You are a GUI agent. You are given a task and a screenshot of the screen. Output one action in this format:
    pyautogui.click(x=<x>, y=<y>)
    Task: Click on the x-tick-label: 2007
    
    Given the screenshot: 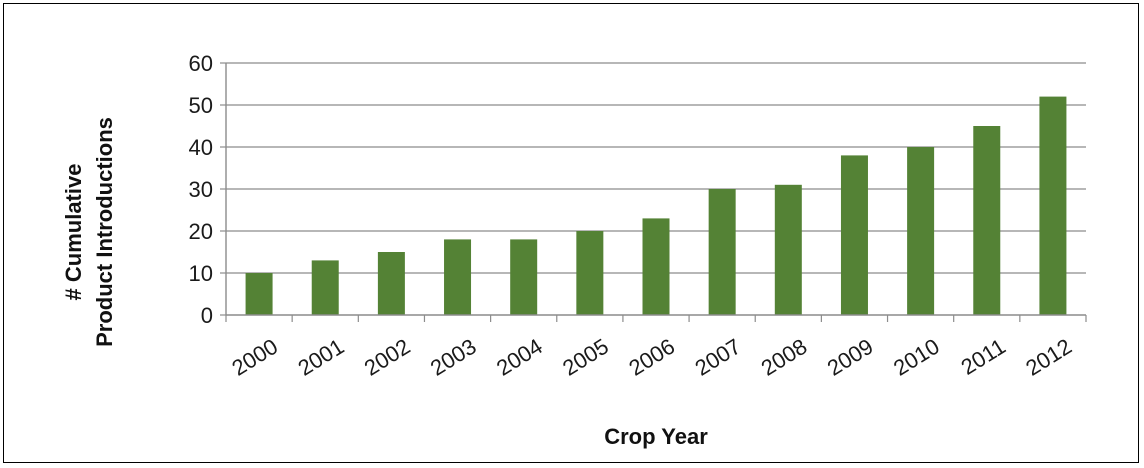 What is the action you would take?
    pyautogui.click(x=718, y=357)
    